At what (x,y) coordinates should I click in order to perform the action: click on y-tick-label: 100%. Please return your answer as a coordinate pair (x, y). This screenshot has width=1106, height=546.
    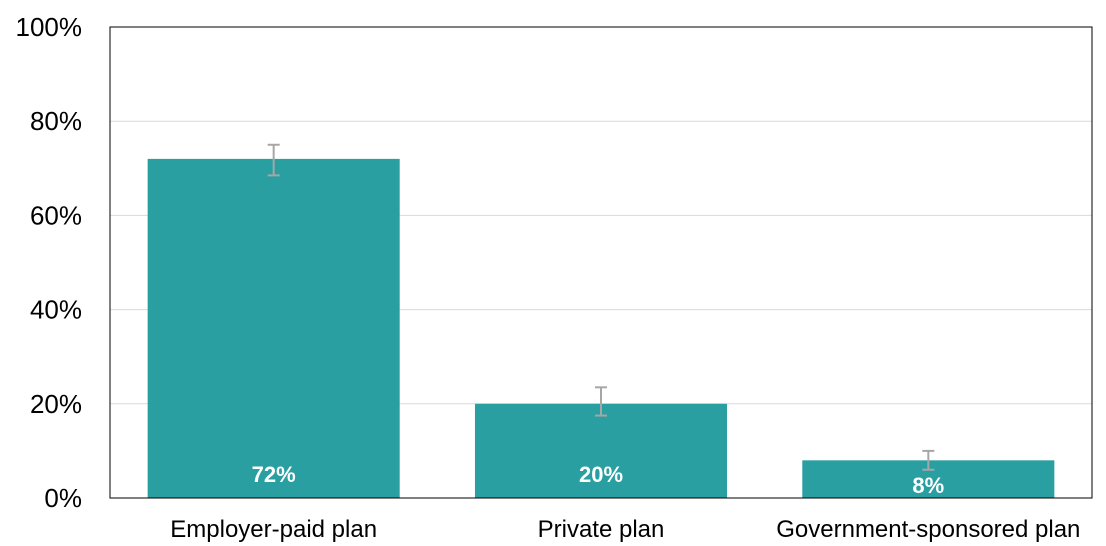
    Looking at the image, I should click on (49, 27).